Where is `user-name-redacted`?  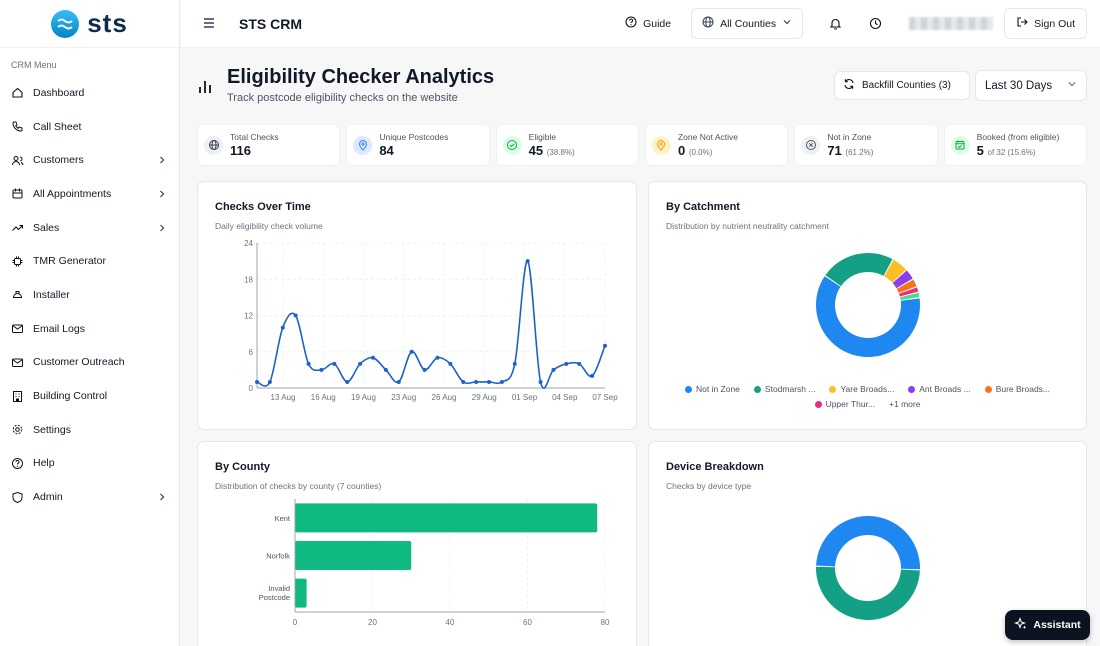
user-name-redacted is located at coordinates (951, 23).